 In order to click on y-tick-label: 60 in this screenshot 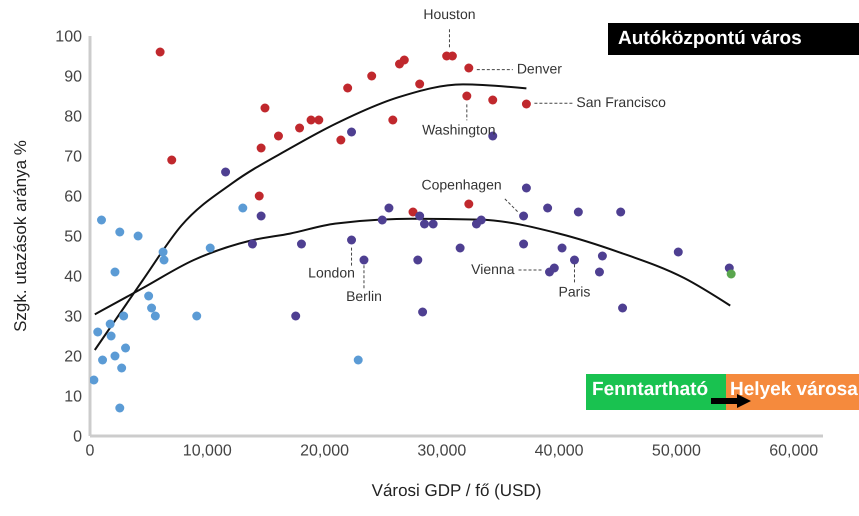, I will do `click(73, 197)`.